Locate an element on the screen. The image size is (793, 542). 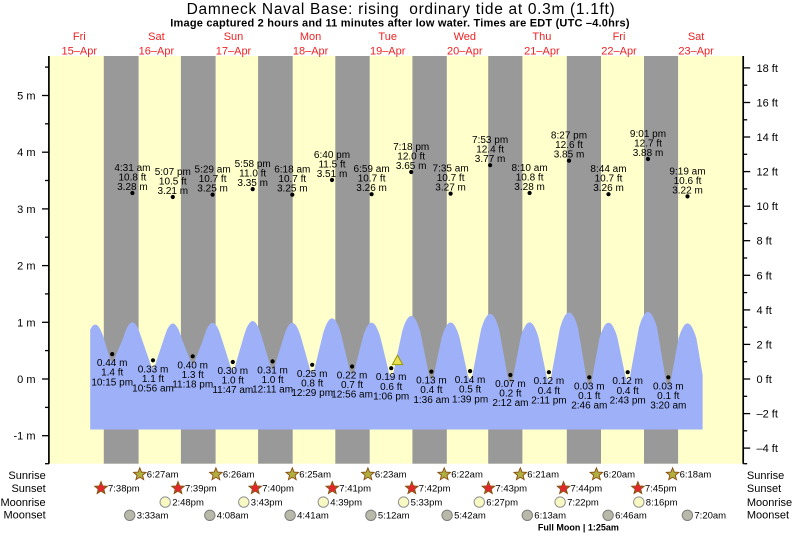
svg-text: 5:42am is located at coordinates (470, 516).